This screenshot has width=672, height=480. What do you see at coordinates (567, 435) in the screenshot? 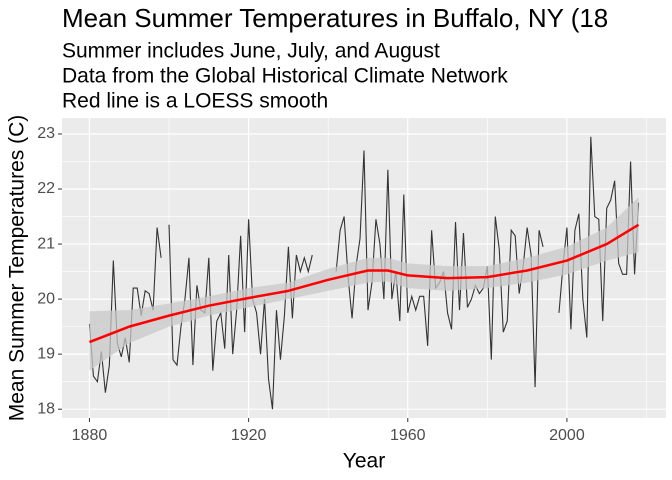
I see `x-tick-label: 2000` at bounding box center [567, 435].